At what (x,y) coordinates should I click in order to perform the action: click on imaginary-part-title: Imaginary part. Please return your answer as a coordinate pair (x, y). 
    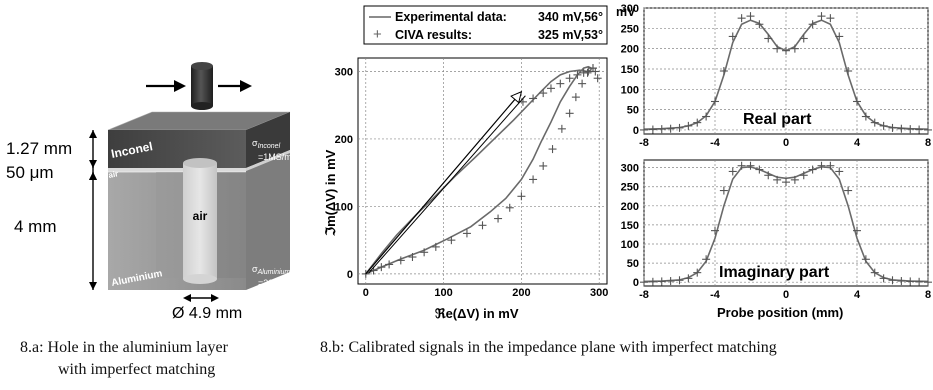
    Looking at the image, I should click on (774, 272).